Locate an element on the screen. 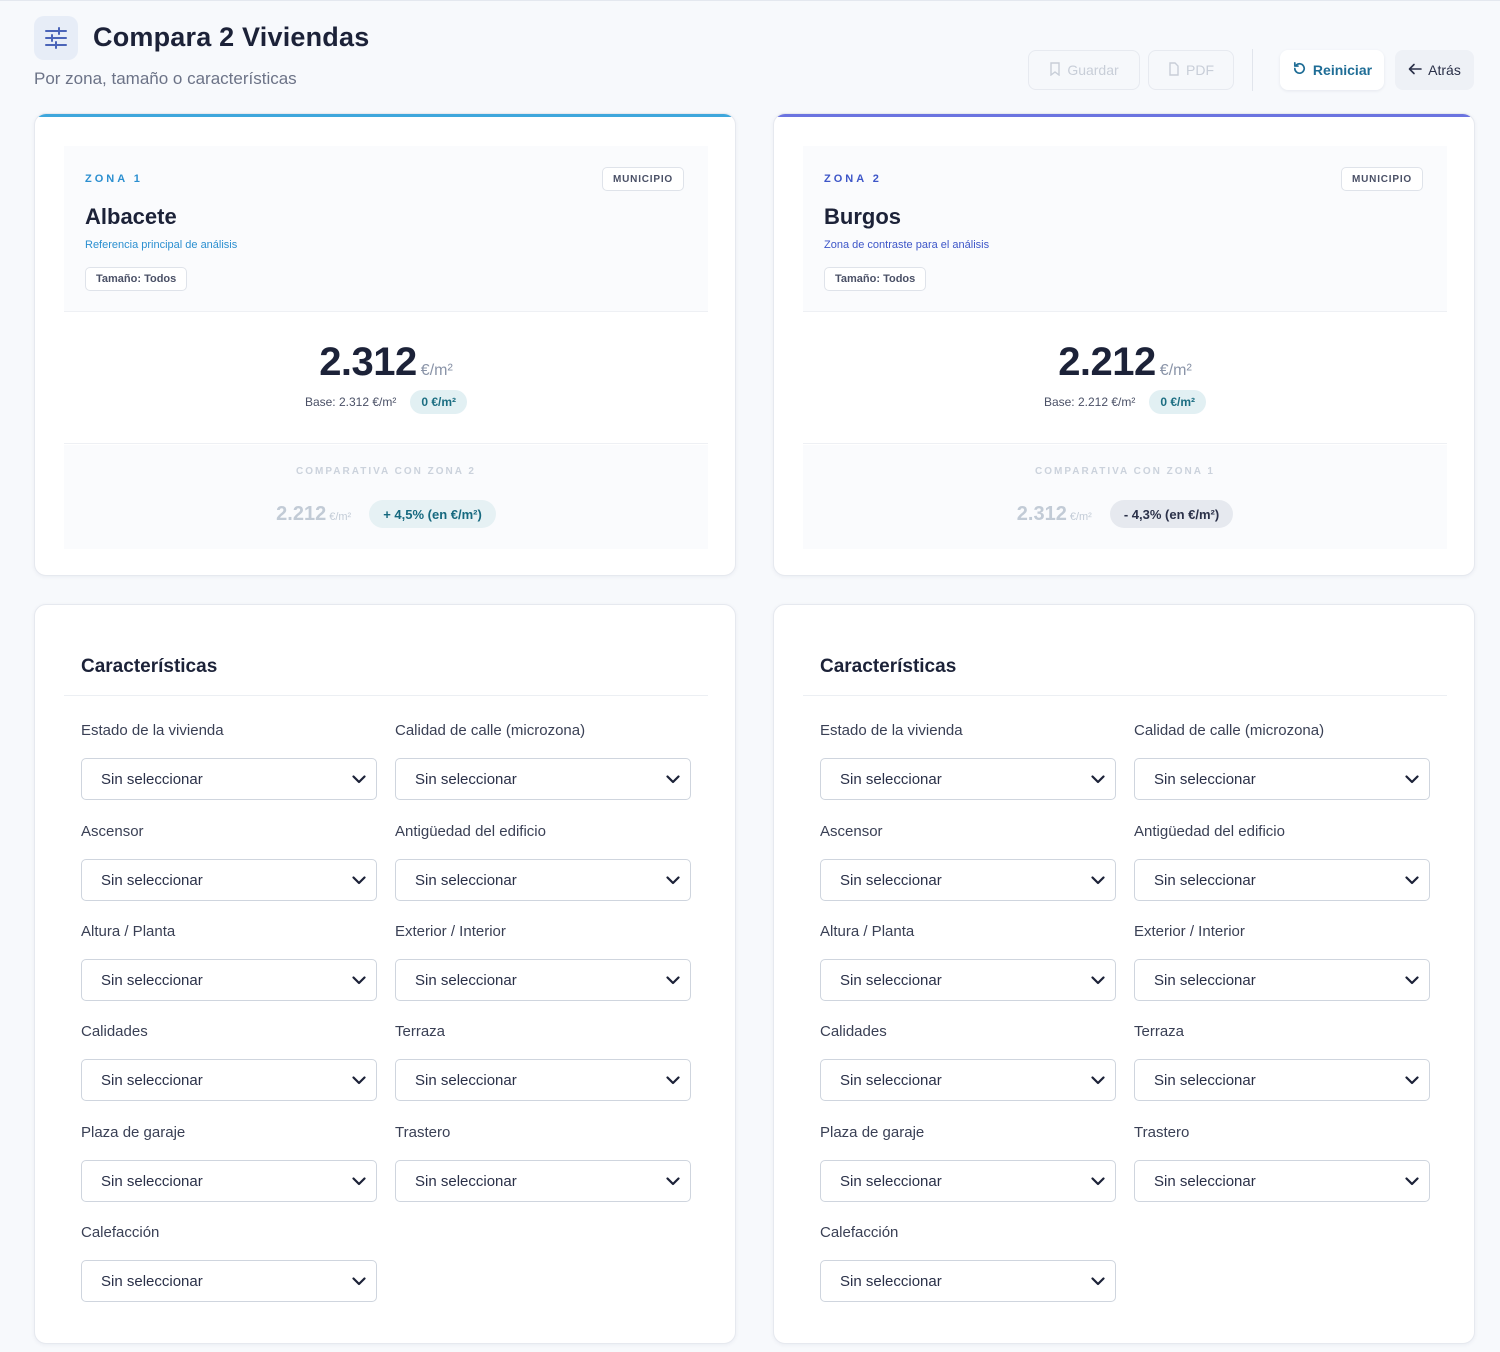 Image resolution: width=1500 pixels, height=1352 pixels. zone-2-field-0: Estado de la vivienda Sin seleccionar is located at coordinates (968, 761).